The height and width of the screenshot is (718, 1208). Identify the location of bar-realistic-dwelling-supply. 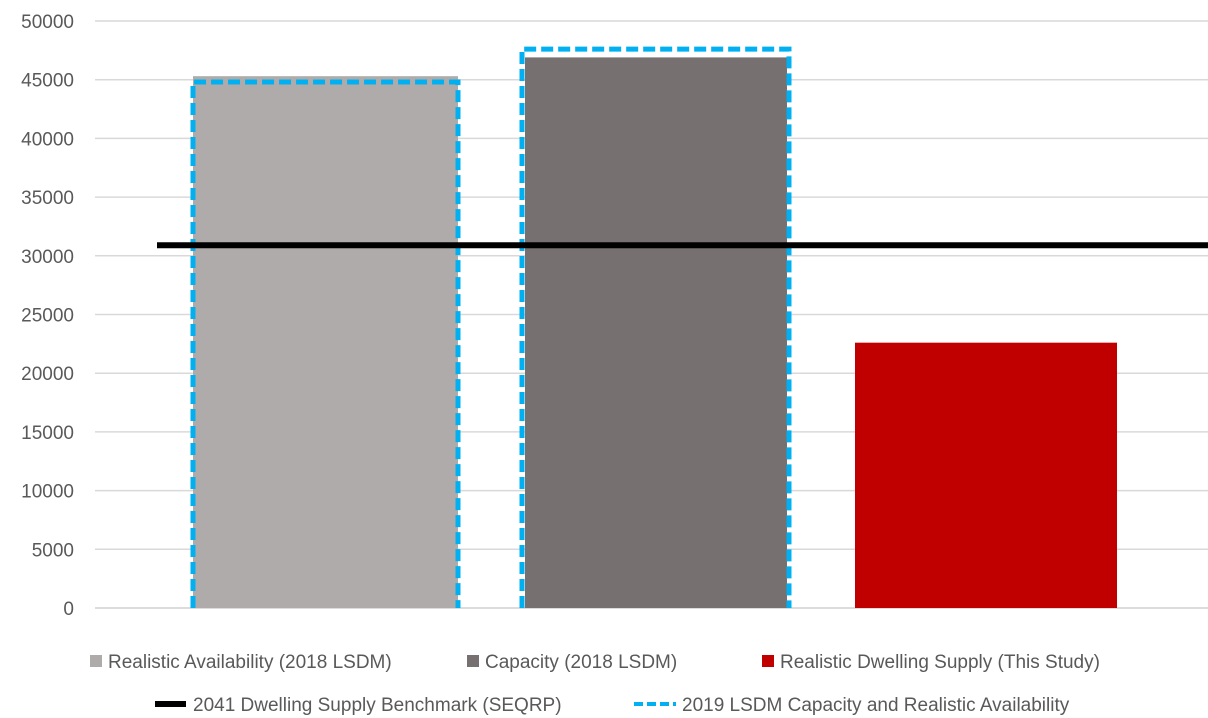
(986, 475).